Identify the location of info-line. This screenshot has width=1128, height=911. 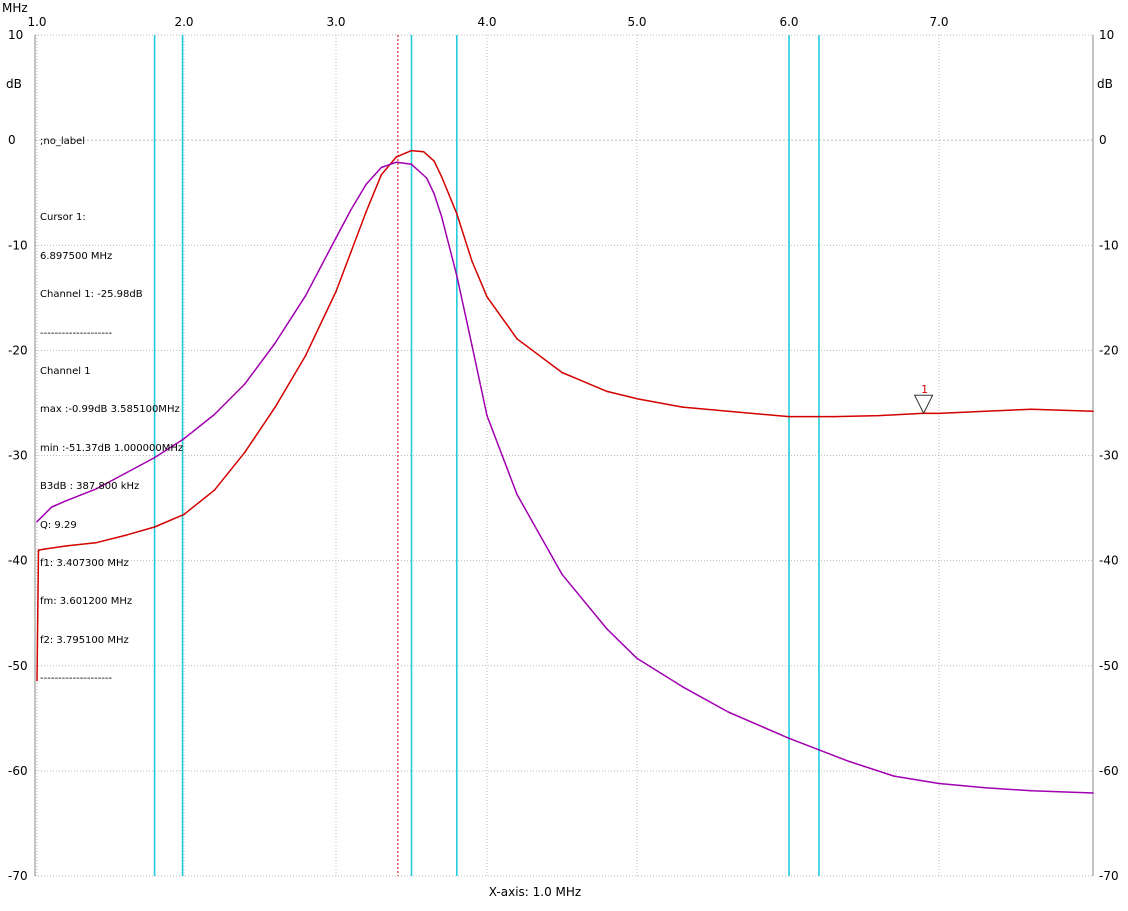
(111, 180).